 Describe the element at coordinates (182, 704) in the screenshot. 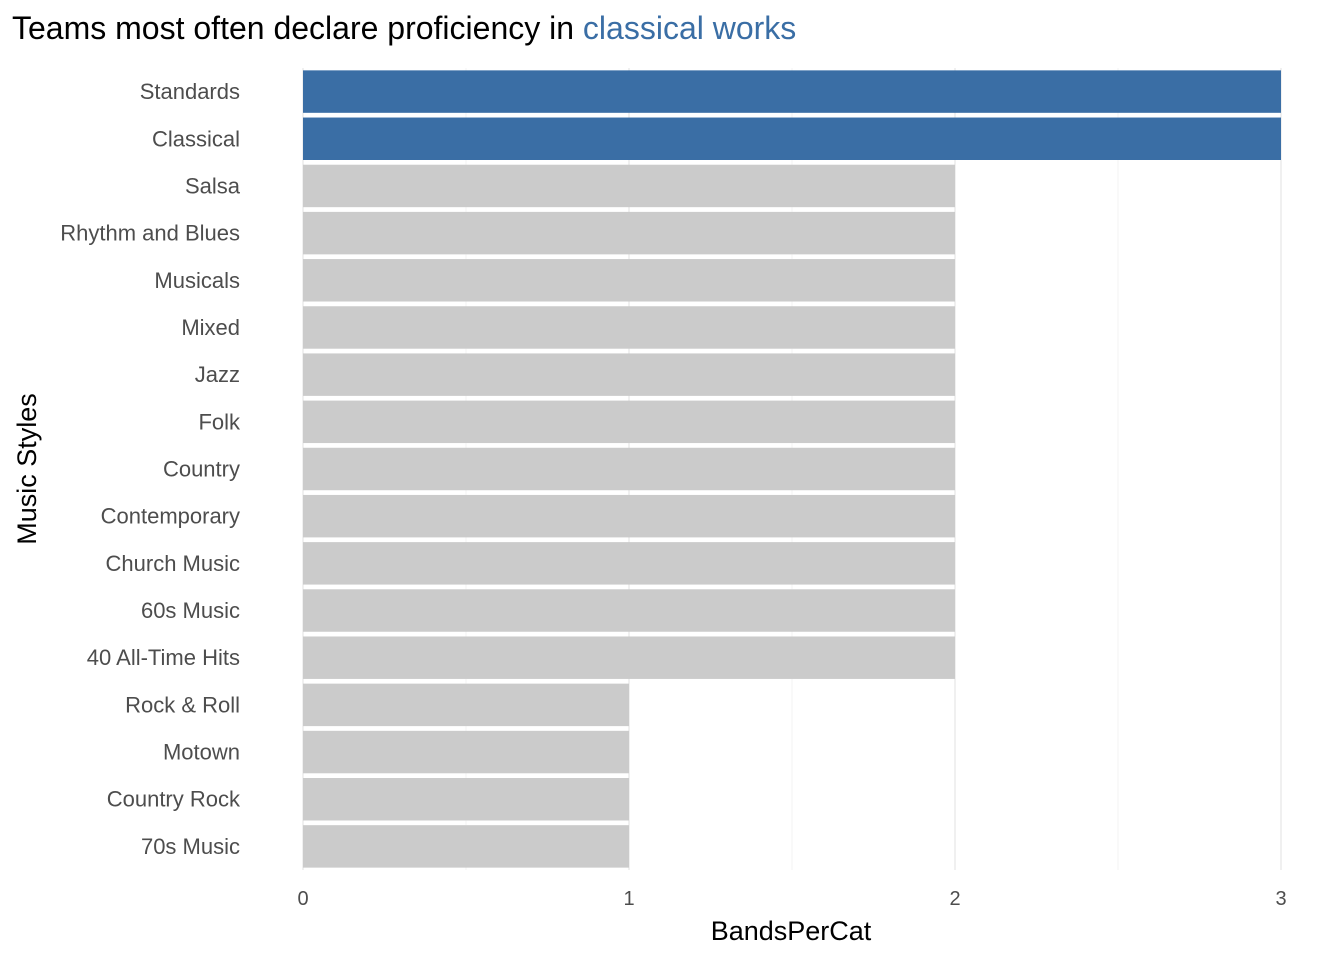

I see `y-tick-label: Rock & Roll` at that location.